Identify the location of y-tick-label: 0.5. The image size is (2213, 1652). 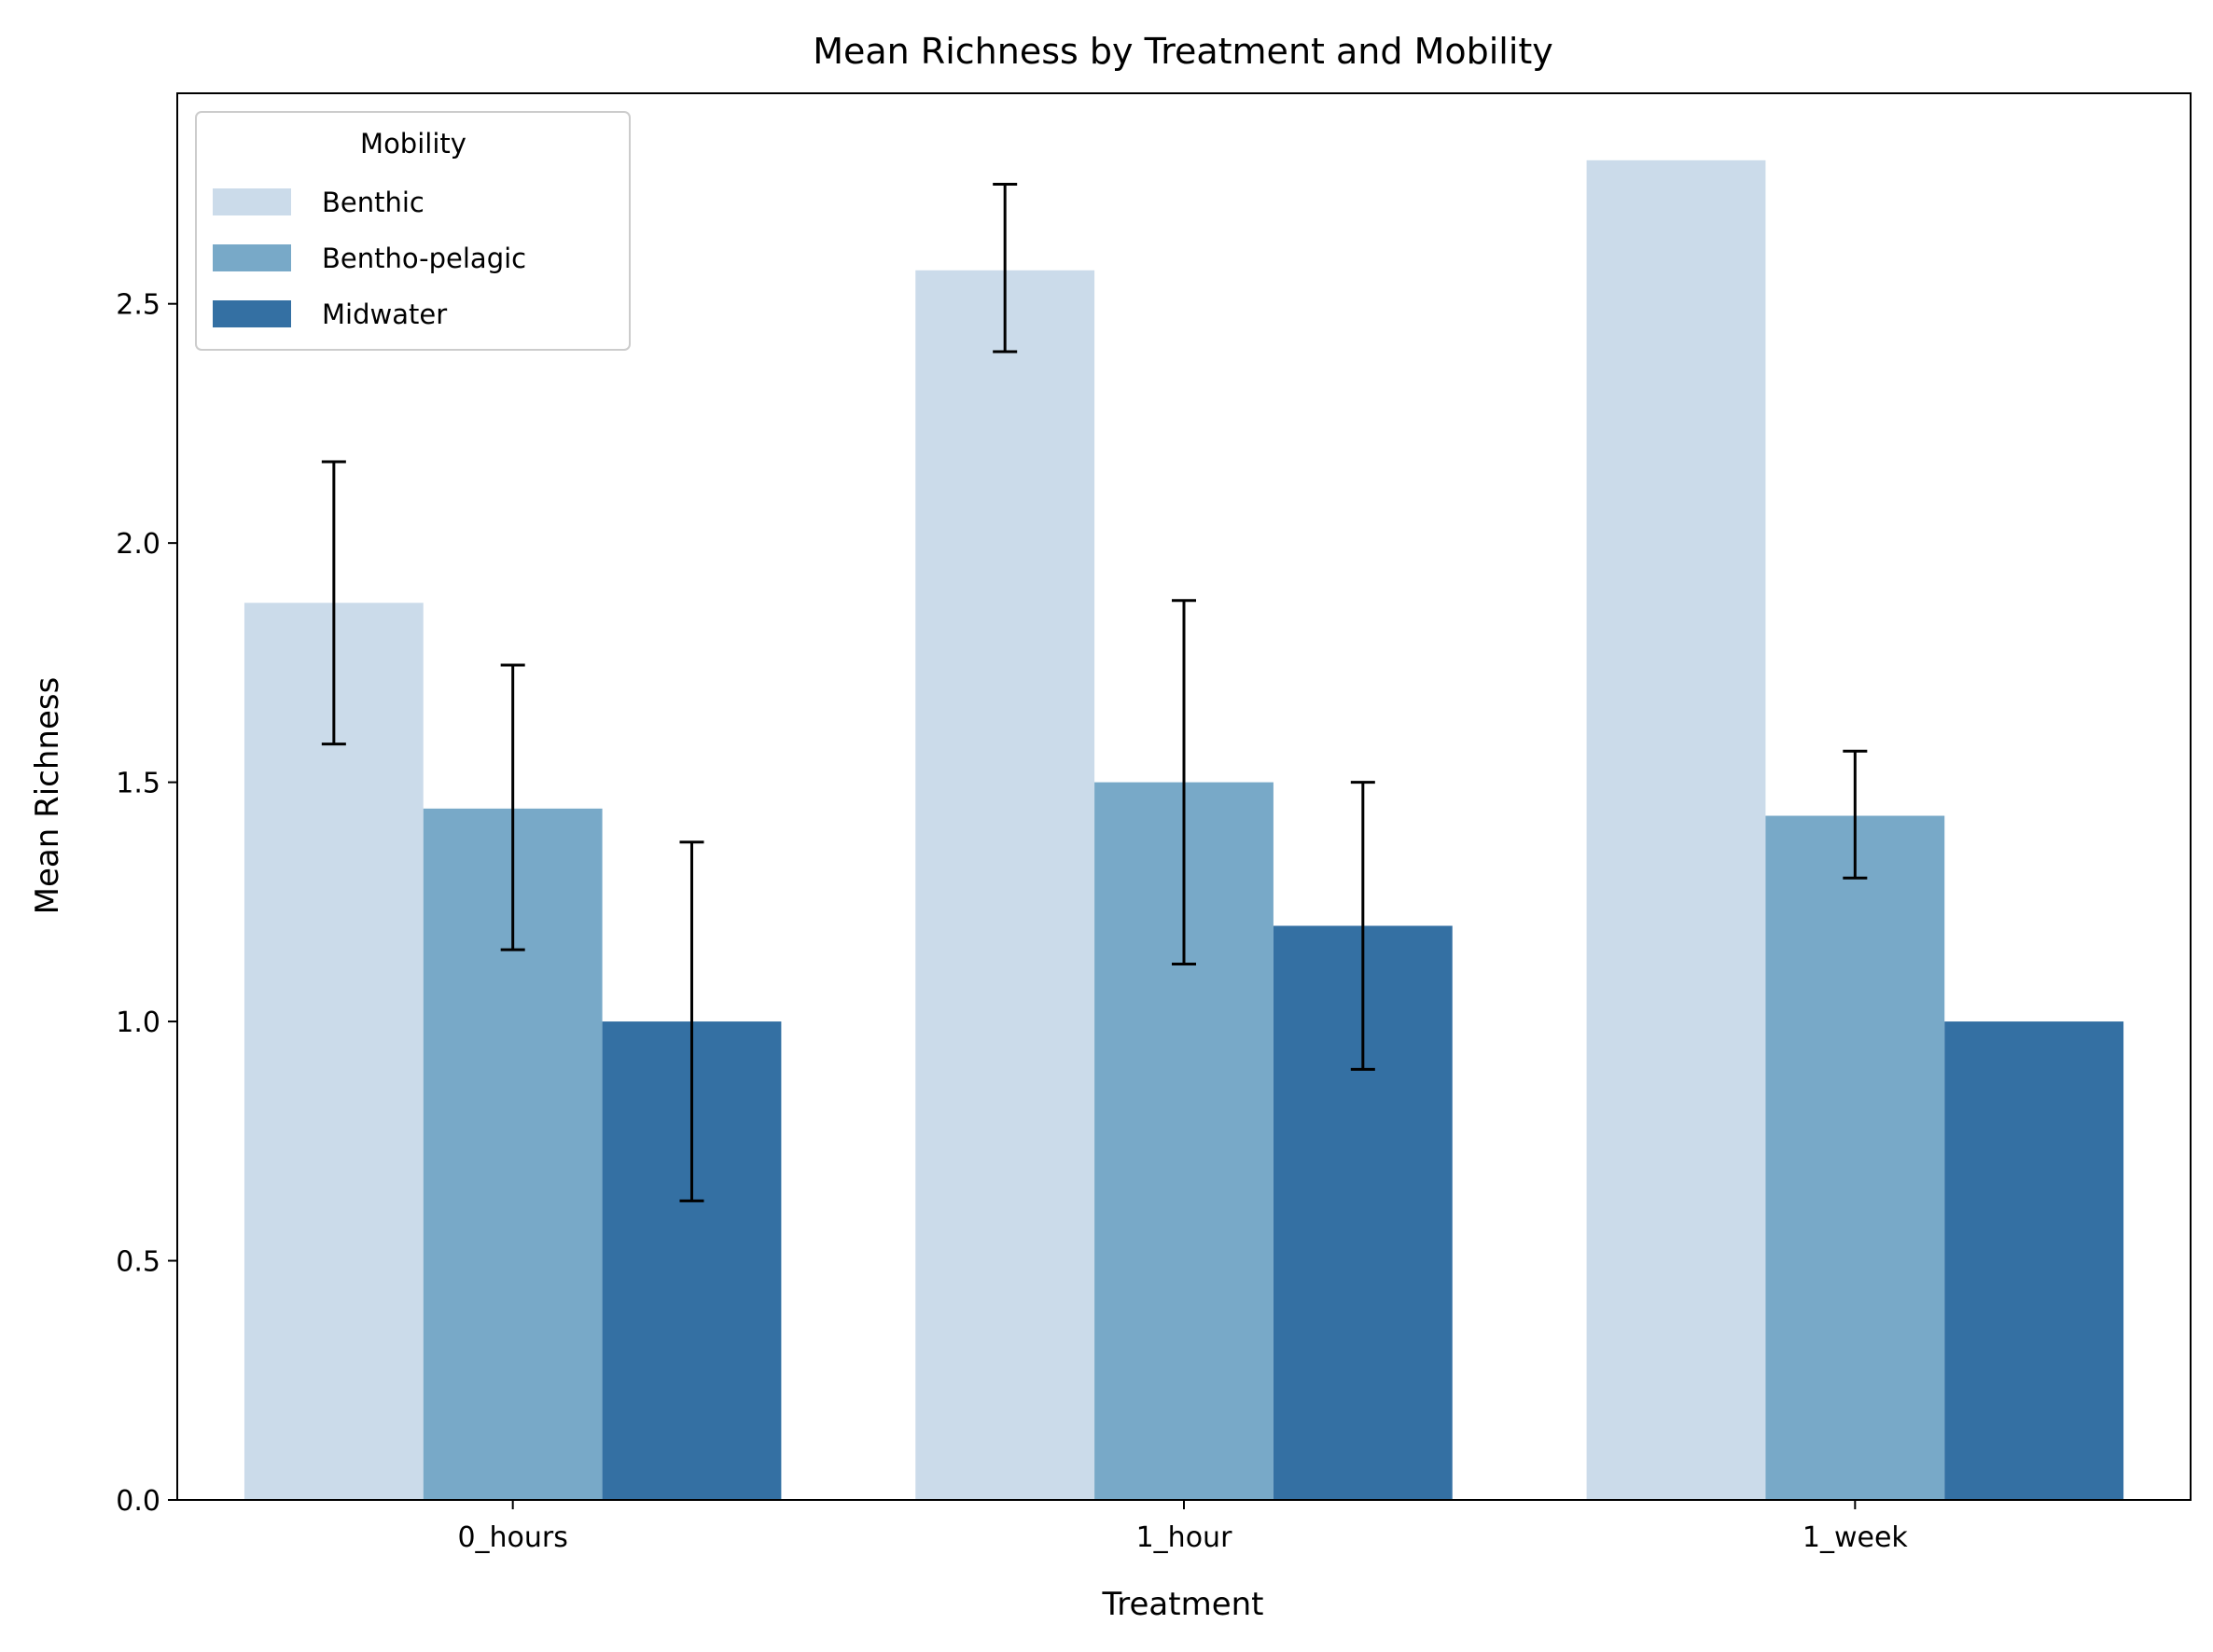
(138, 1263).